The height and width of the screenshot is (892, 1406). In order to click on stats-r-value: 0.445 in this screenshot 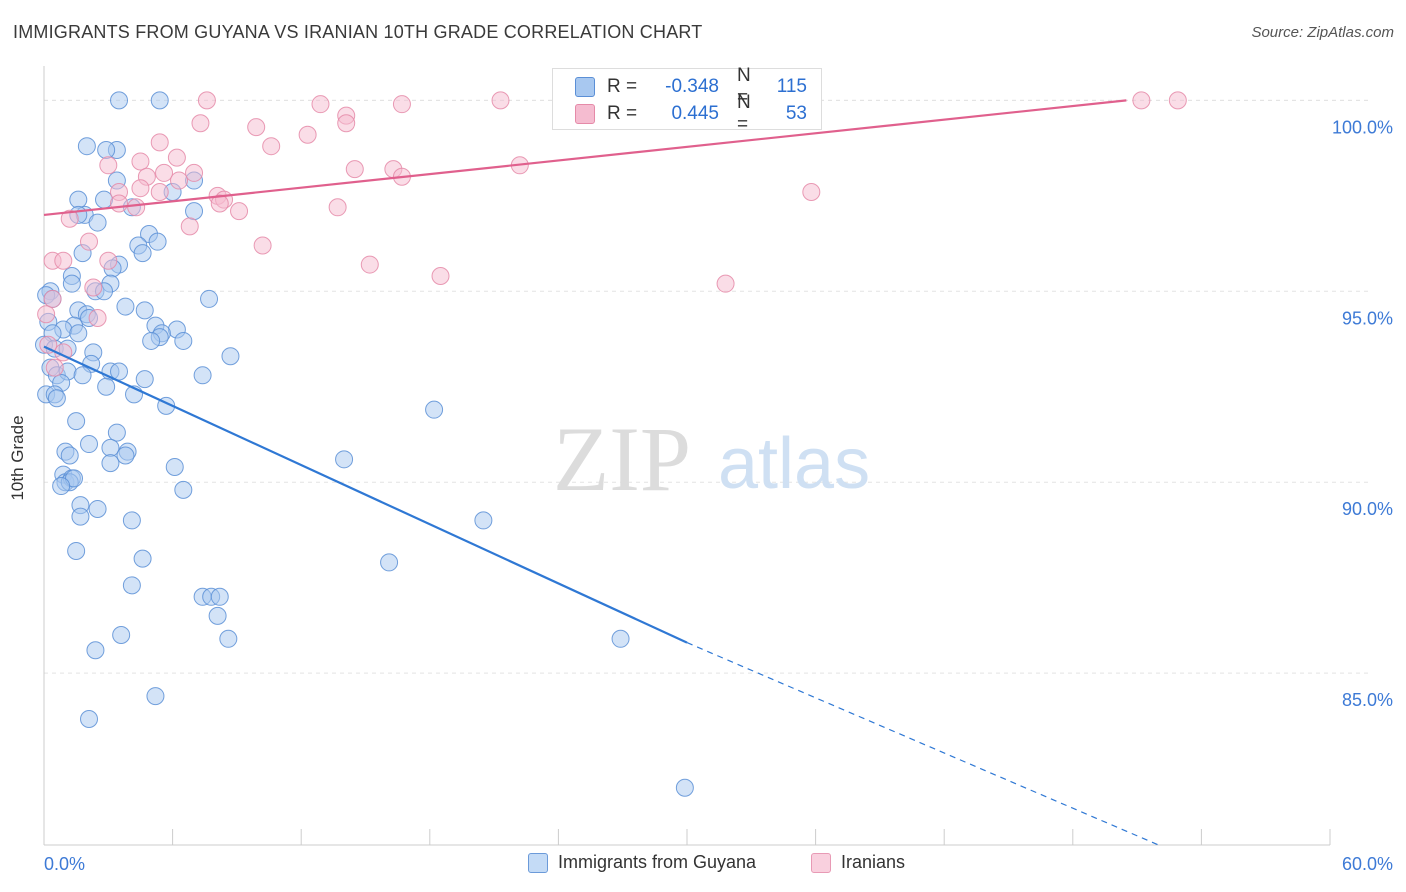, I will do `click(695, 113)`.